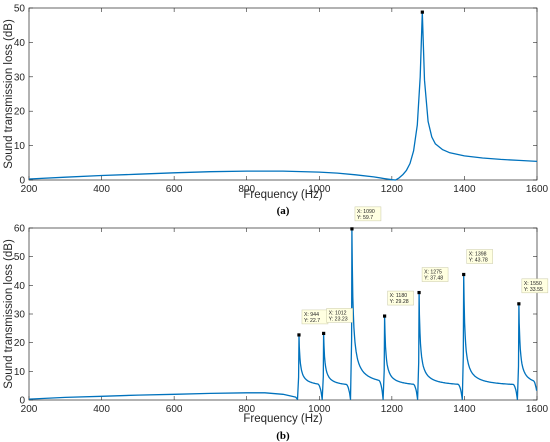 The height and width of the screenshot is (442, 550). What do you see at coordinates (365, 218) in the screenshot?
I see `datatip-y-text: Y: 59.7` at bounding box center [365, 218].